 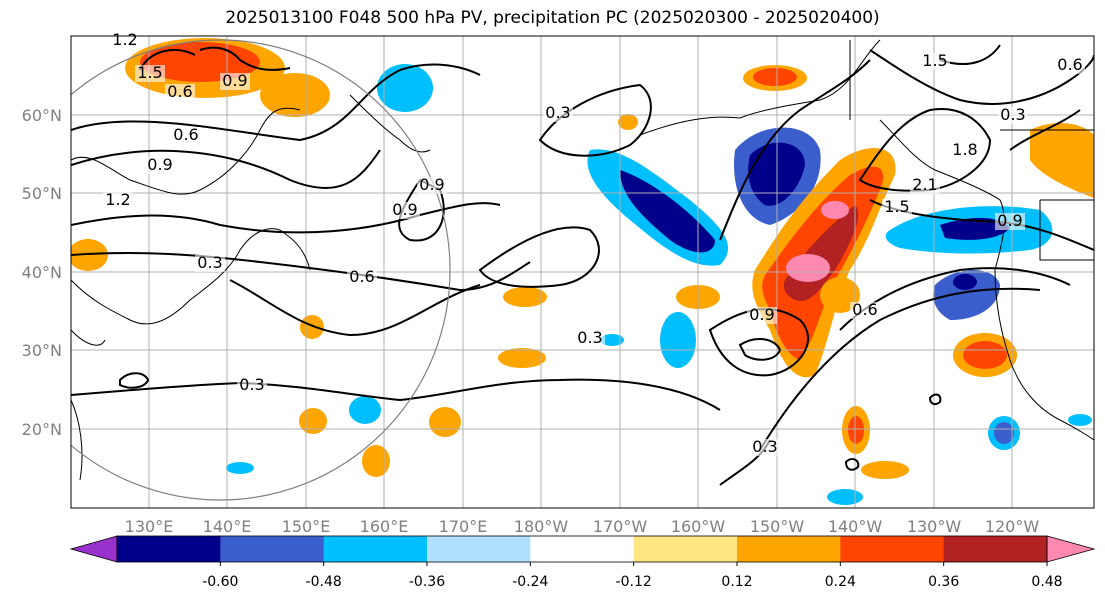 What do you see at coordinates (427, 582) in the screenshot?
I see `colorbar-tick-label: -0.36` at bounding box center [427, 582].